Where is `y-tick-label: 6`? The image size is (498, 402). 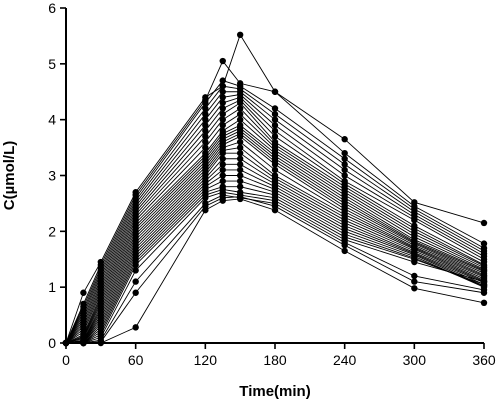
y-tick-label: 6 is located at coordinates (52, 8).